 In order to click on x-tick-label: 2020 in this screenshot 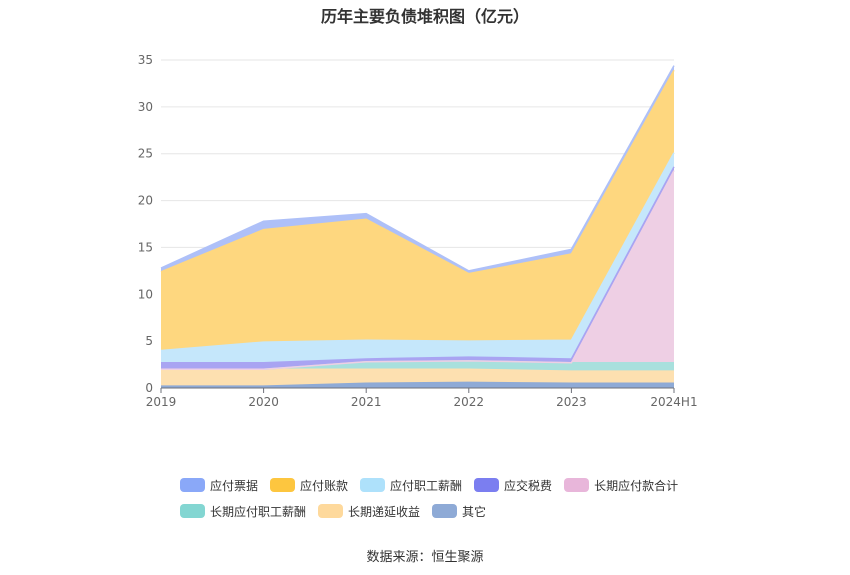, I will do `click(263, 402)`.